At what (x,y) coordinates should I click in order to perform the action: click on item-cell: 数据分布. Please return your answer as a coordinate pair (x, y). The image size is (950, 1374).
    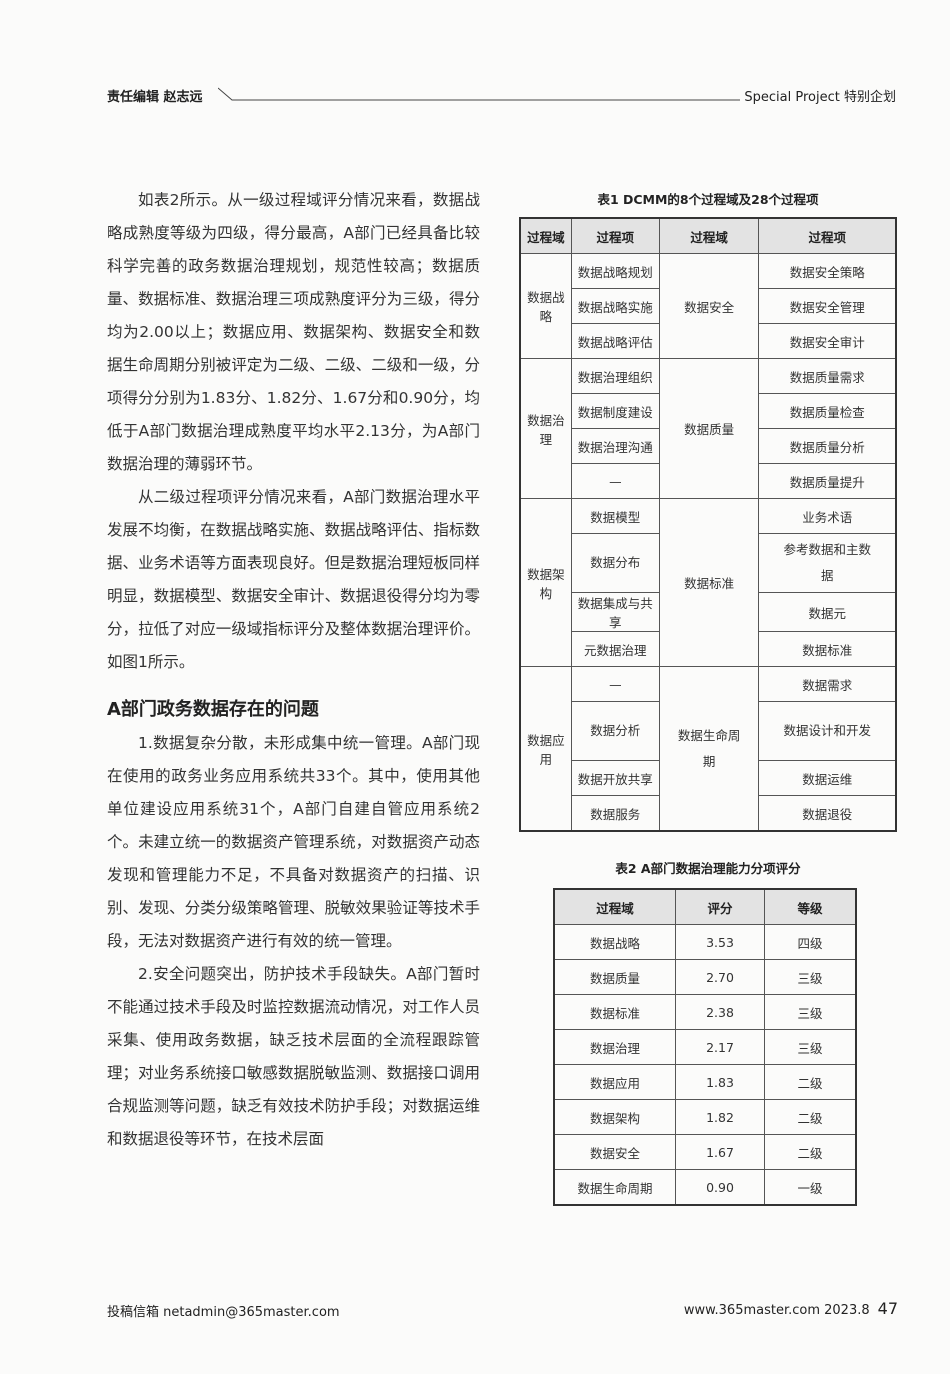
    Looking at the image, I should click on (615, 563).